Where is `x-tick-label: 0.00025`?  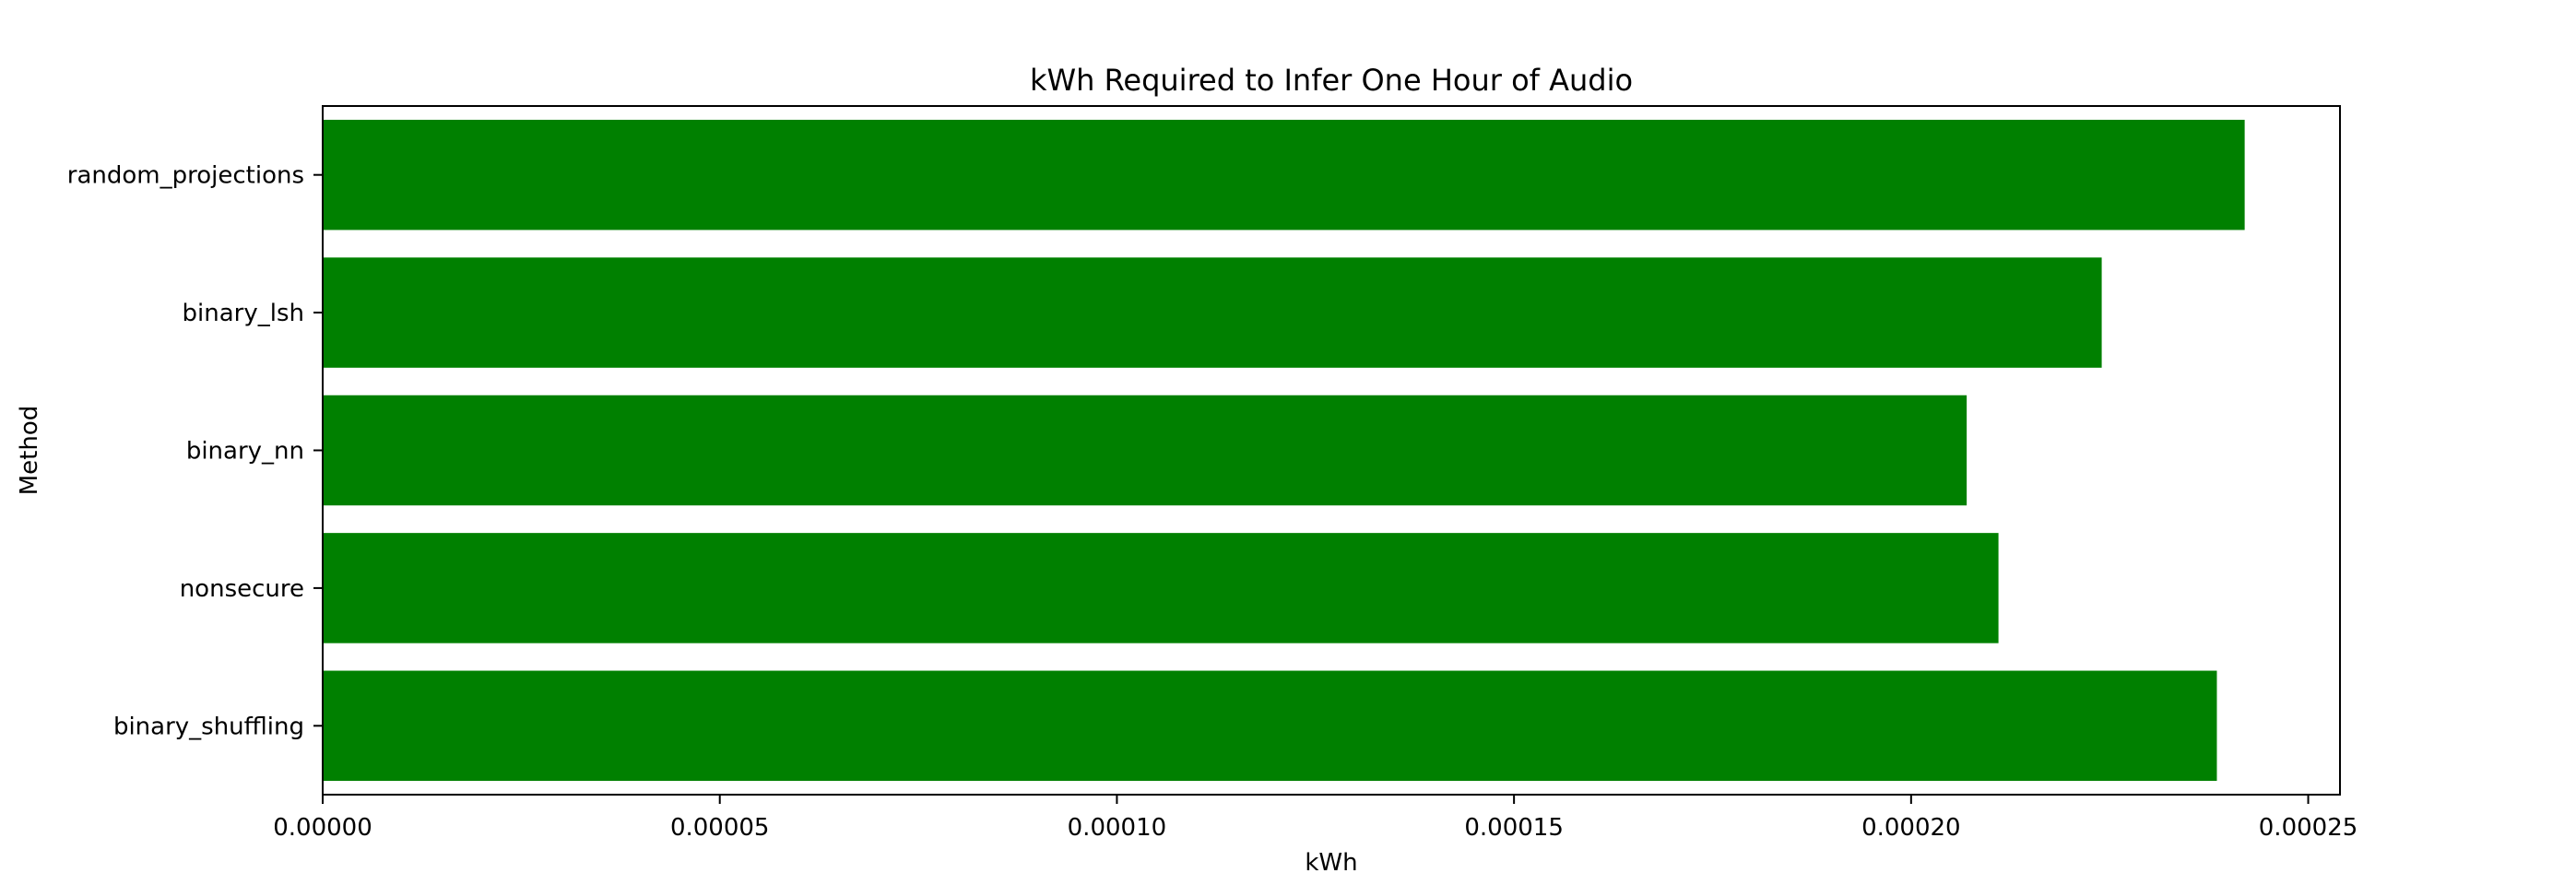 x-tick-label: 0.00025 is located at coordinates (2308, 828).